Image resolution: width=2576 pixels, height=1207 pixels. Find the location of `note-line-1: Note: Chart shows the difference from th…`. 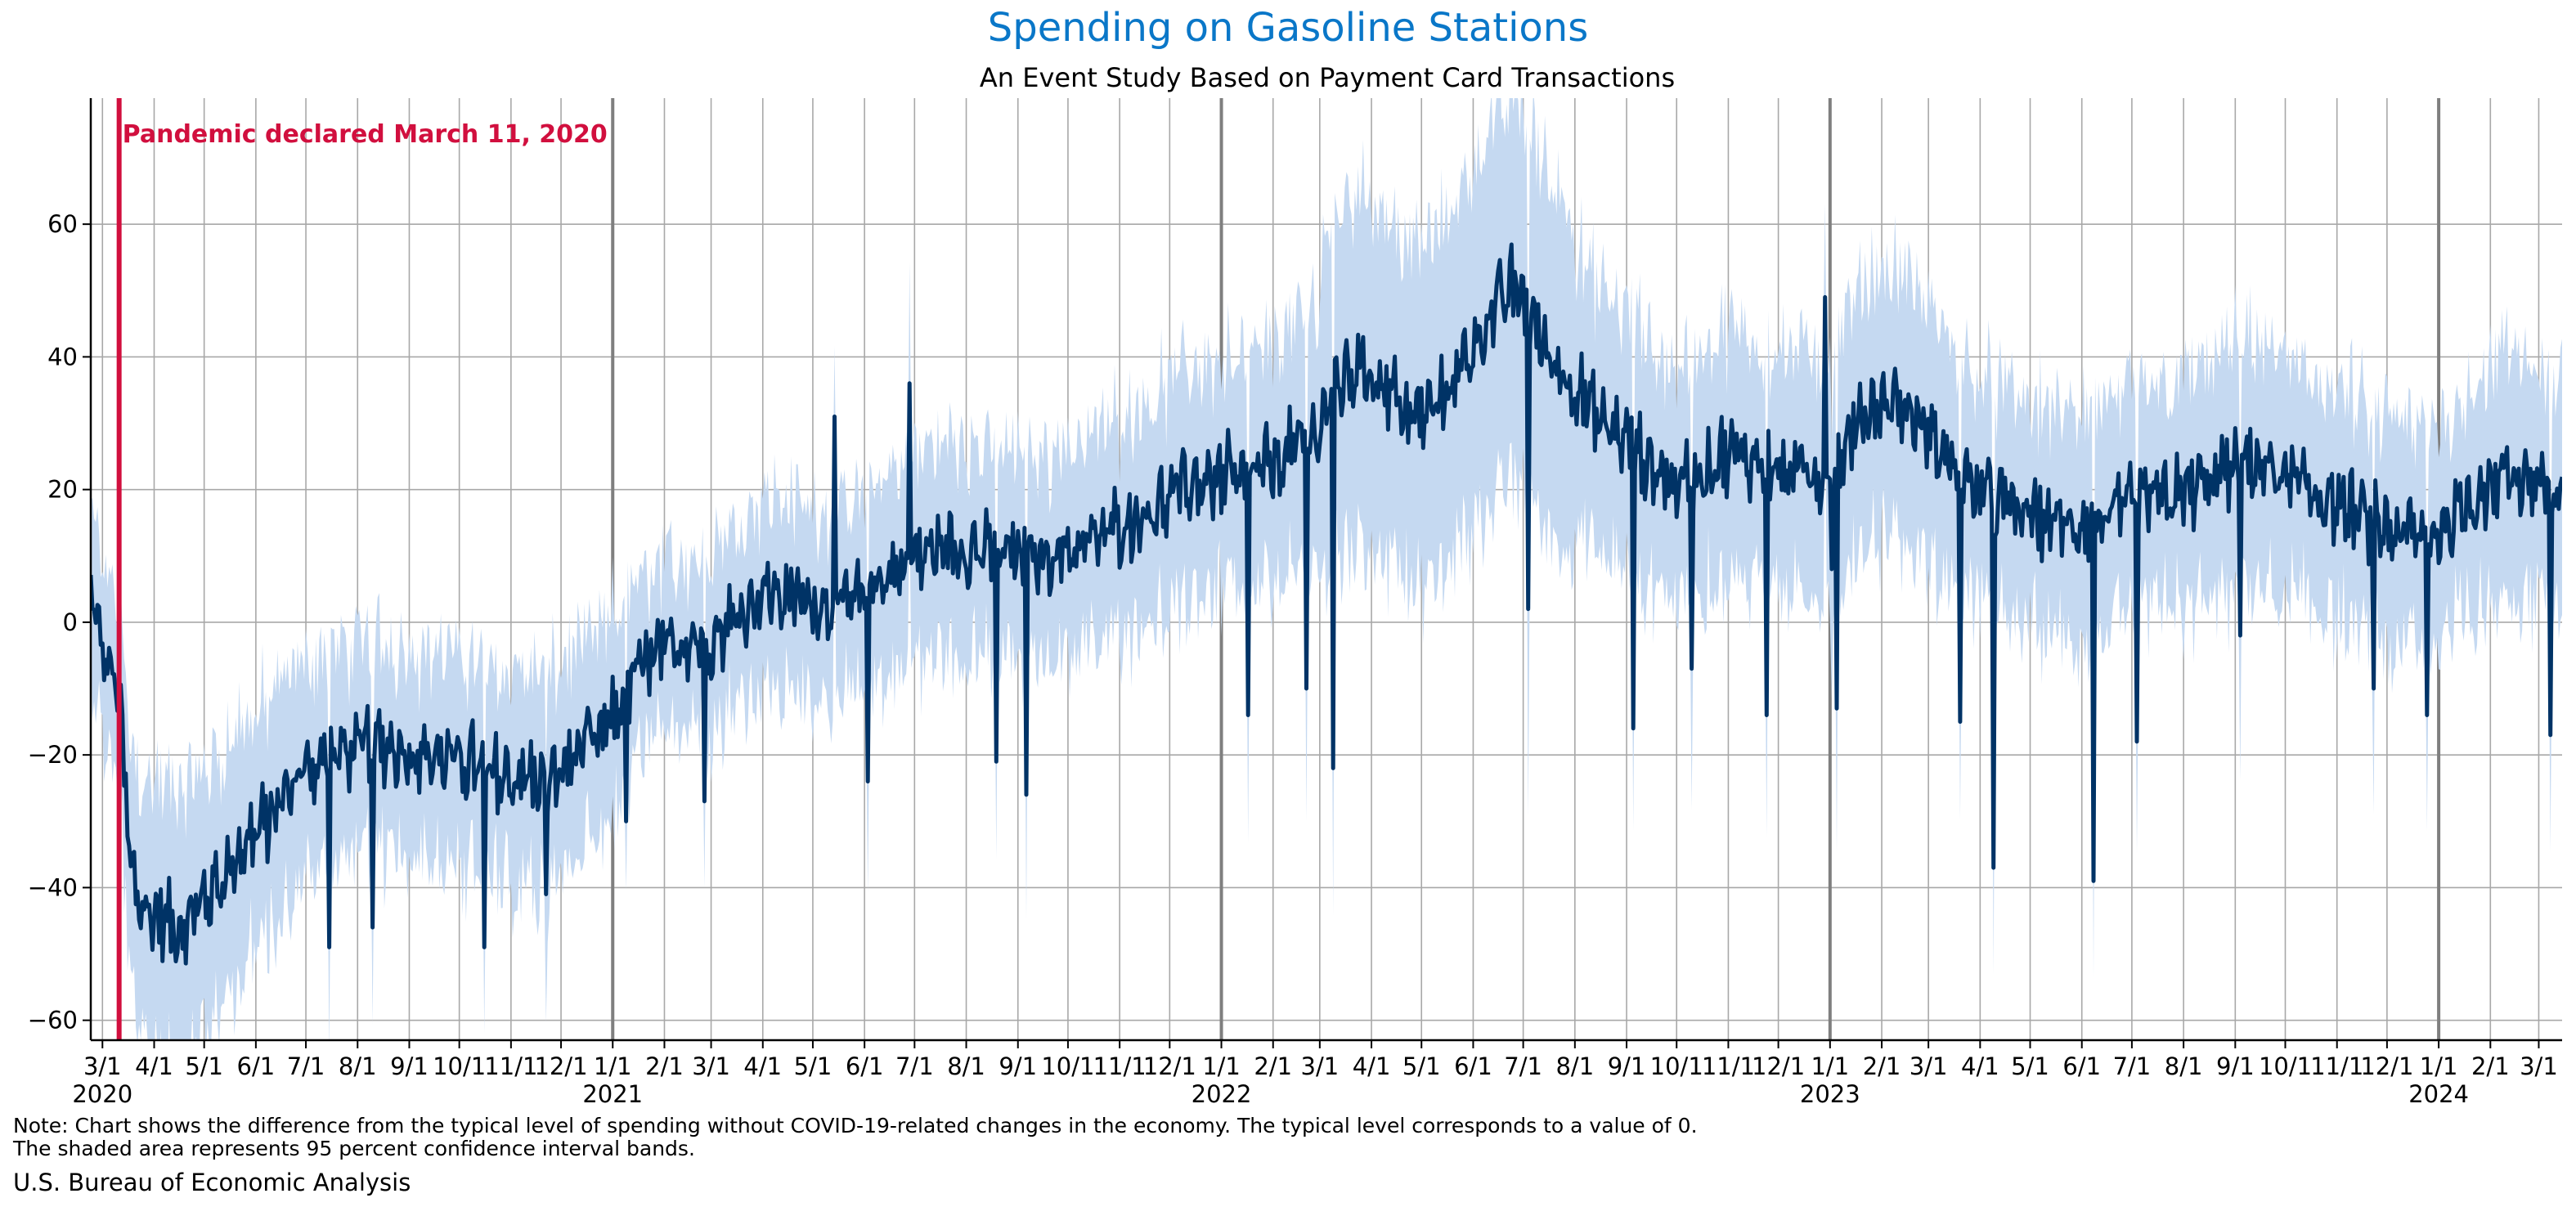

note-line-1: Note: Chart shows the difference from th… is located at coordinates (855, 1126).